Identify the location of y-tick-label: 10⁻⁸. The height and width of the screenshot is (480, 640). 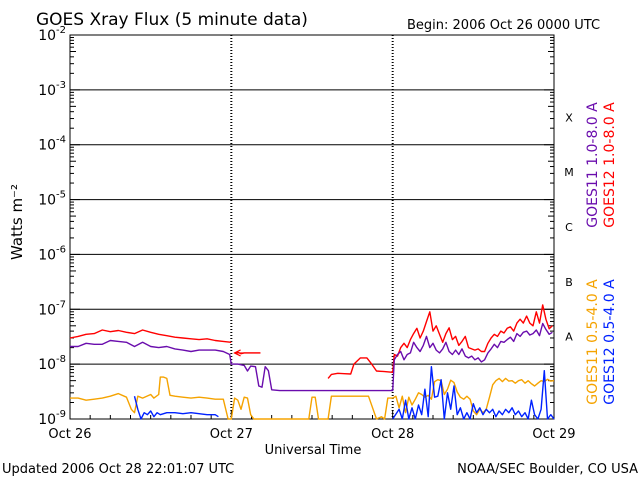
(52, 363).